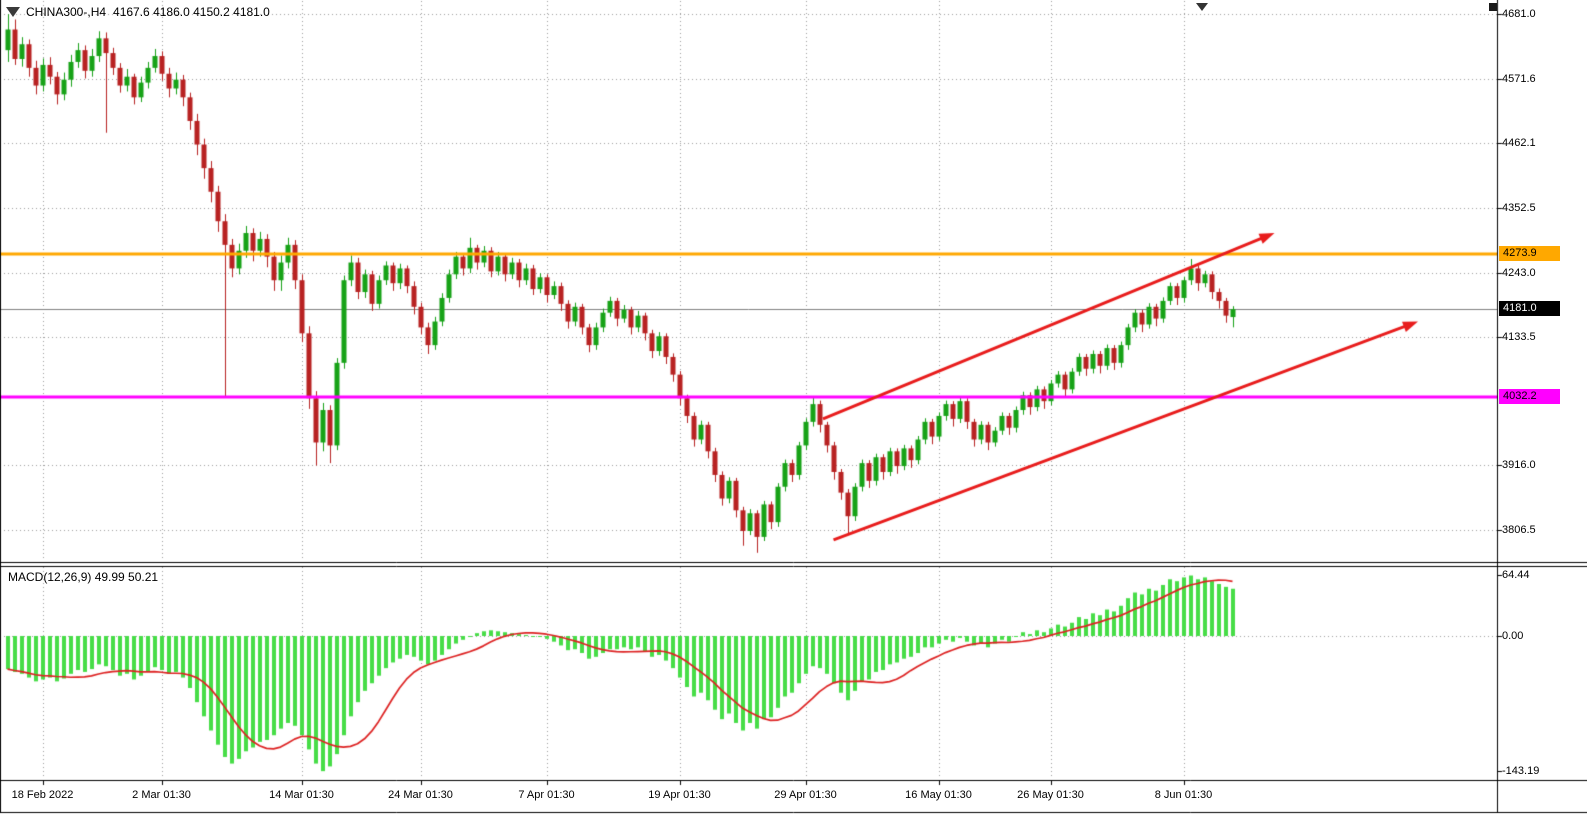 The height and width of the screenshot is (825, 1587). I want to click on ohlc-values-label: 4167.6 4186.0 4150.2 4181.0, so click(191, 12).